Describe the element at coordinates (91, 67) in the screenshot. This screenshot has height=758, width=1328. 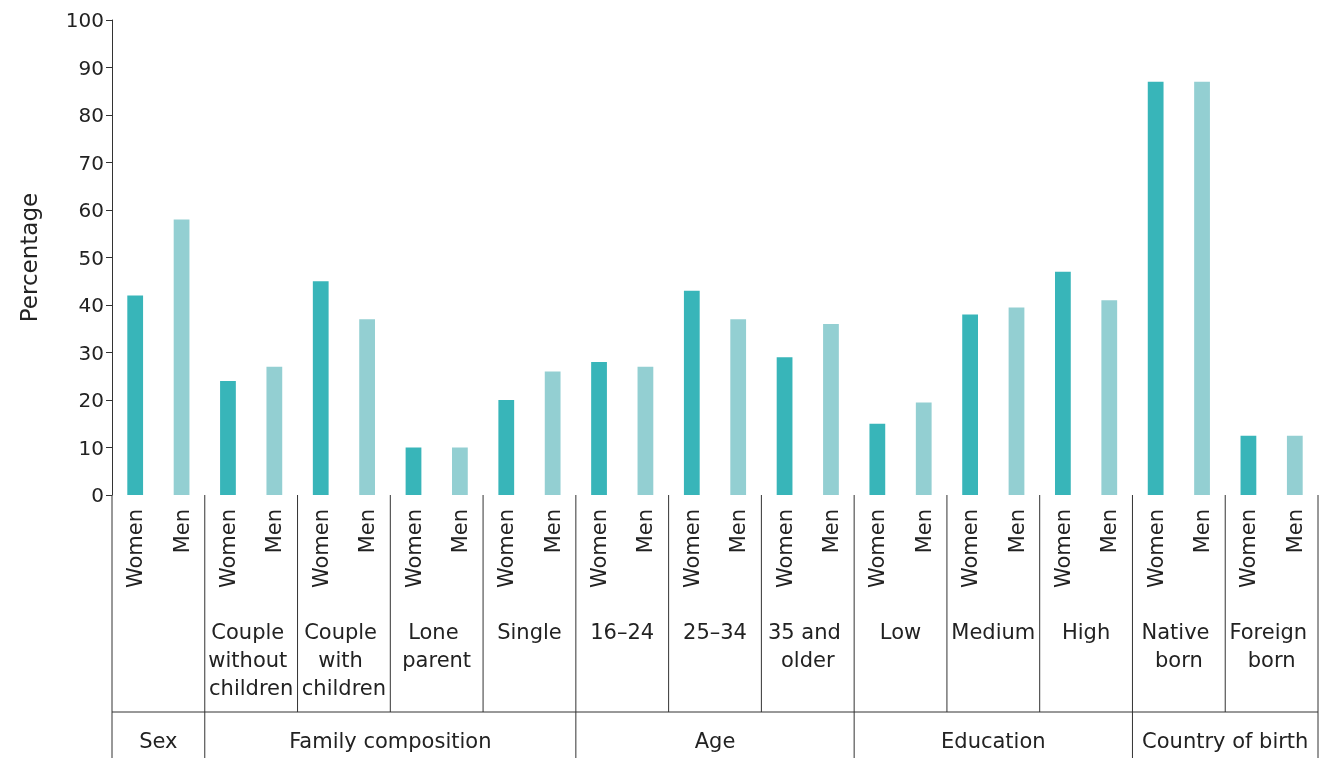
I see `y-tick-label: 90` at that location.